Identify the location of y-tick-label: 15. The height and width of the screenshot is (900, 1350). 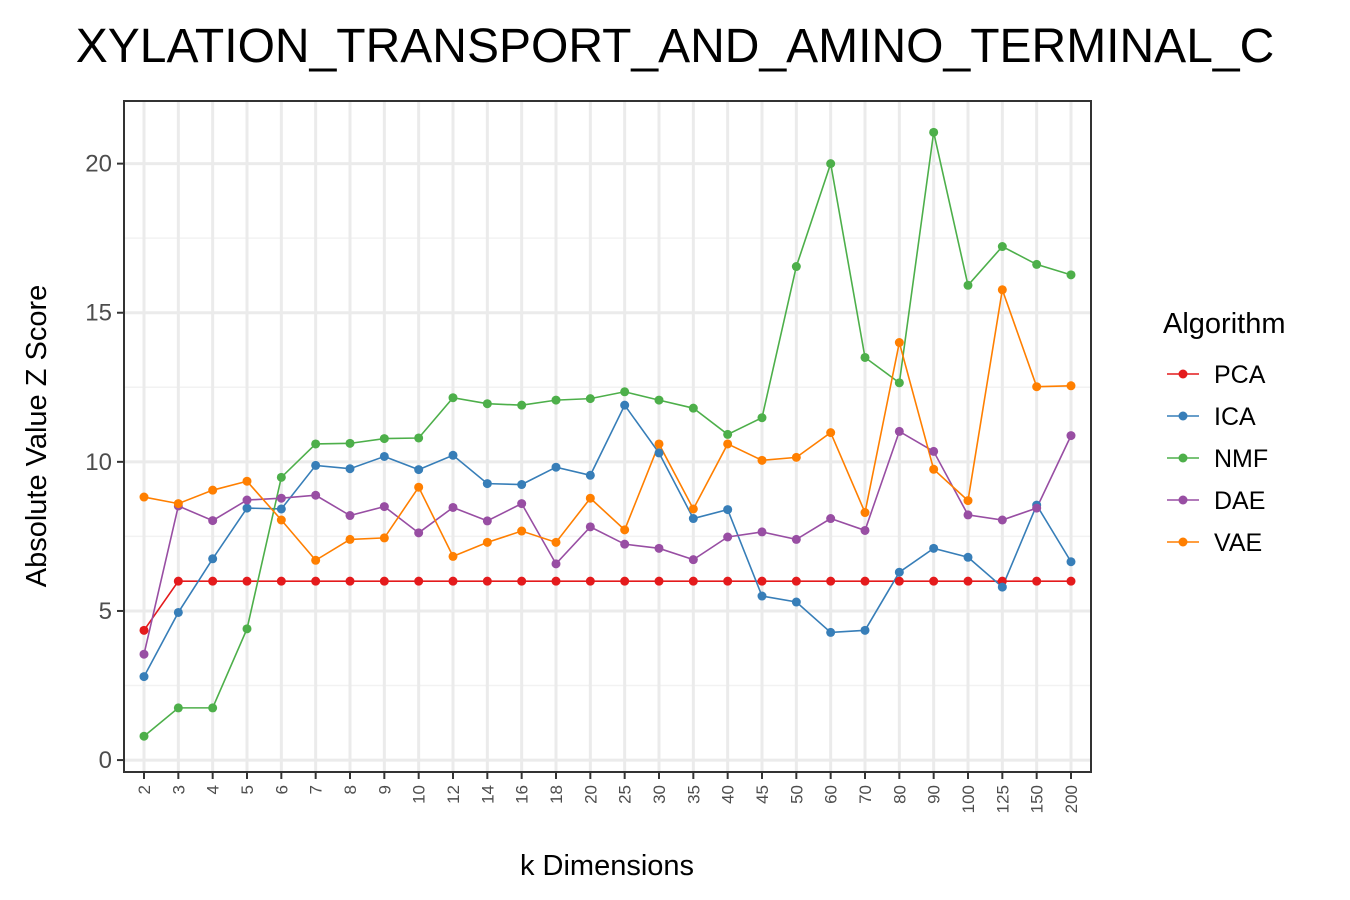
(98, 313).